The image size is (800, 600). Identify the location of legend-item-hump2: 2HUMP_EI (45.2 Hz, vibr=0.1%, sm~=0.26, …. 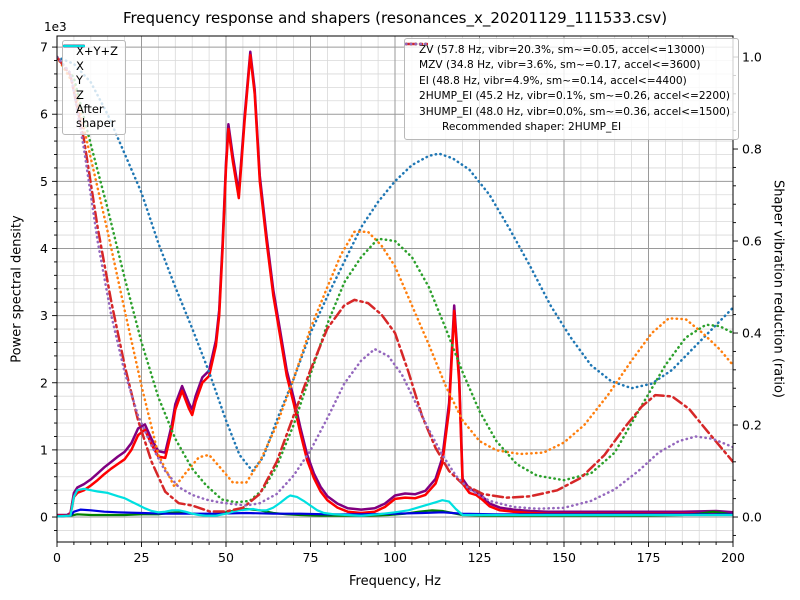
(567, 73).